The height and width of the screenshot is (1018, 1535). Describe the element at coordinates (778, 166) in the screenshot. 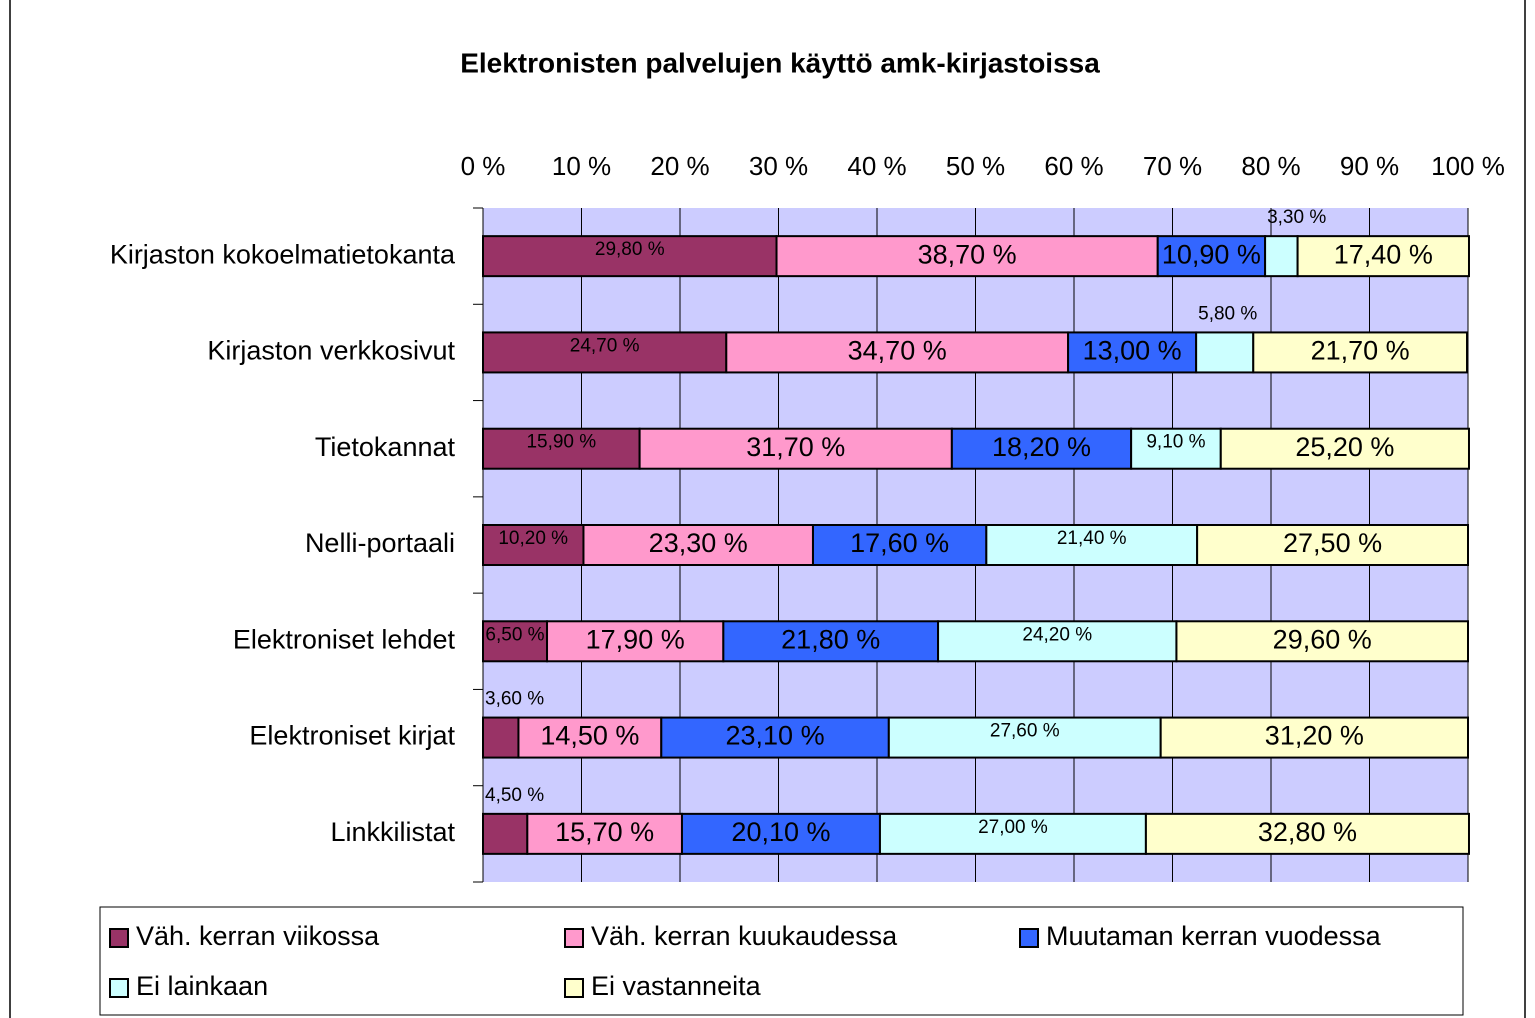

I see `x-tick-label: 30 %` at that location.